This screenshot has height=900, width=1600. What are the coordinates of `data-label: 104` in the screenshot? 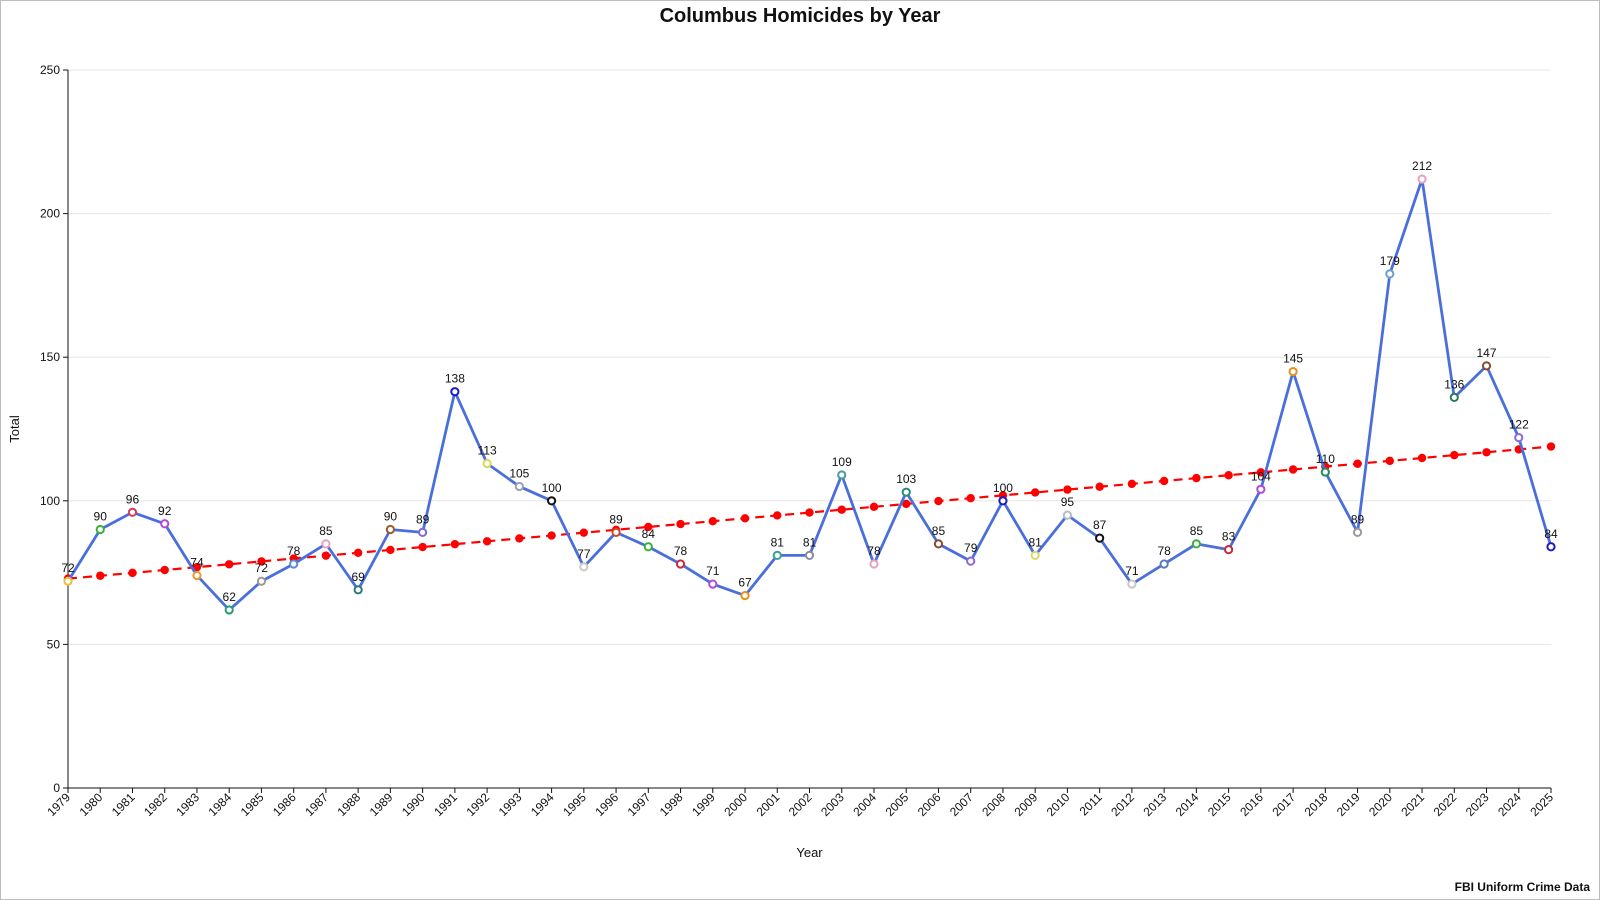 It's located at (1261, 476).